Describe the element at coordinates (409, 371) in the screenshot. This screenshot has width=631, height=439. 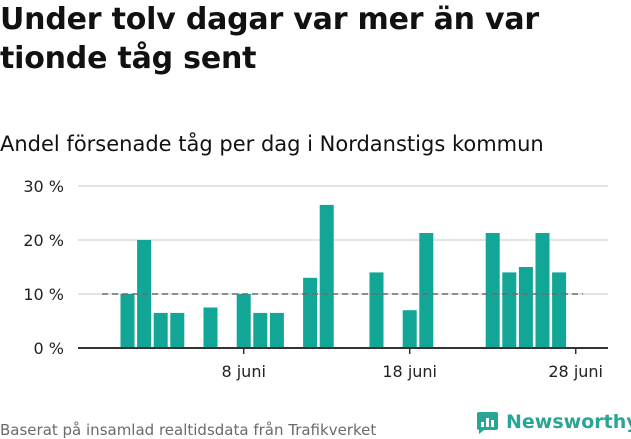
I see `x-tick-label: 18 juni` at that location.